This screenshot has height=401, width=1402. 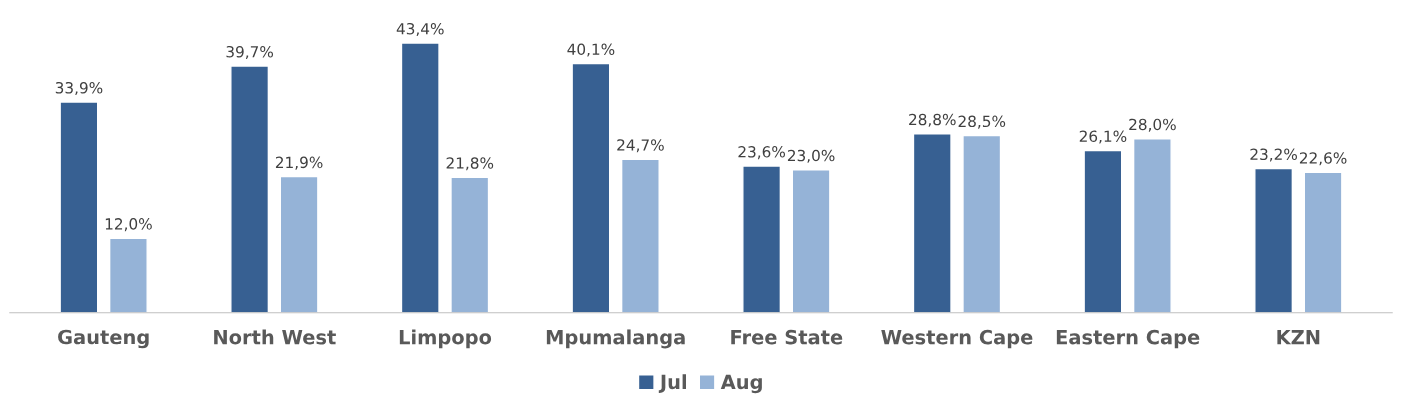 What do you see at coordinates (299, 163) in the screenshot?
I see `data-label: 21,9%` at bounding box center [299, 163].